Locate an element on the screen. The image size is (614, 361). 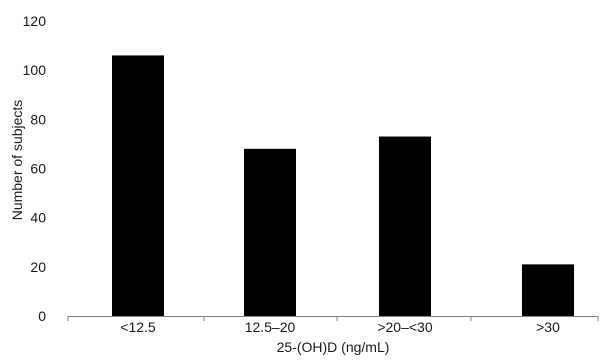
y-tick-label: 60 is located at coordinates (38, 169).